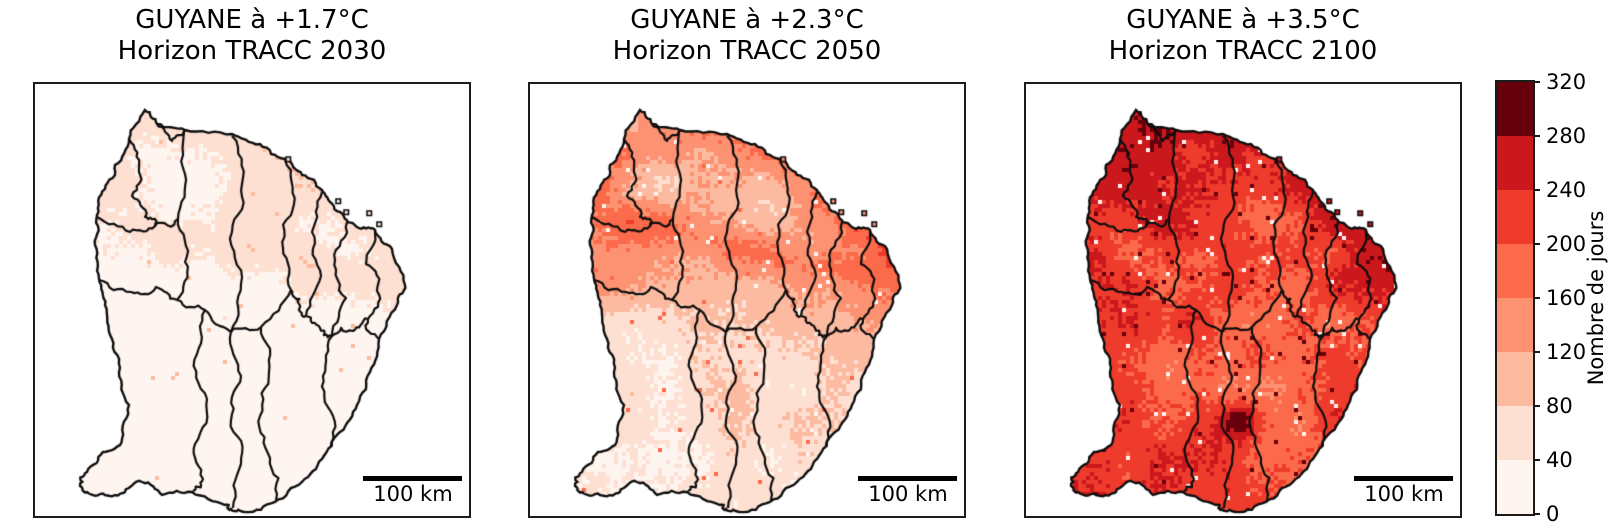  What do you see at coordinates (1596, 298) in the screenshot?
I see `colorbar-axis-label: Nombre de jours` at bounding box center [1596, 298].